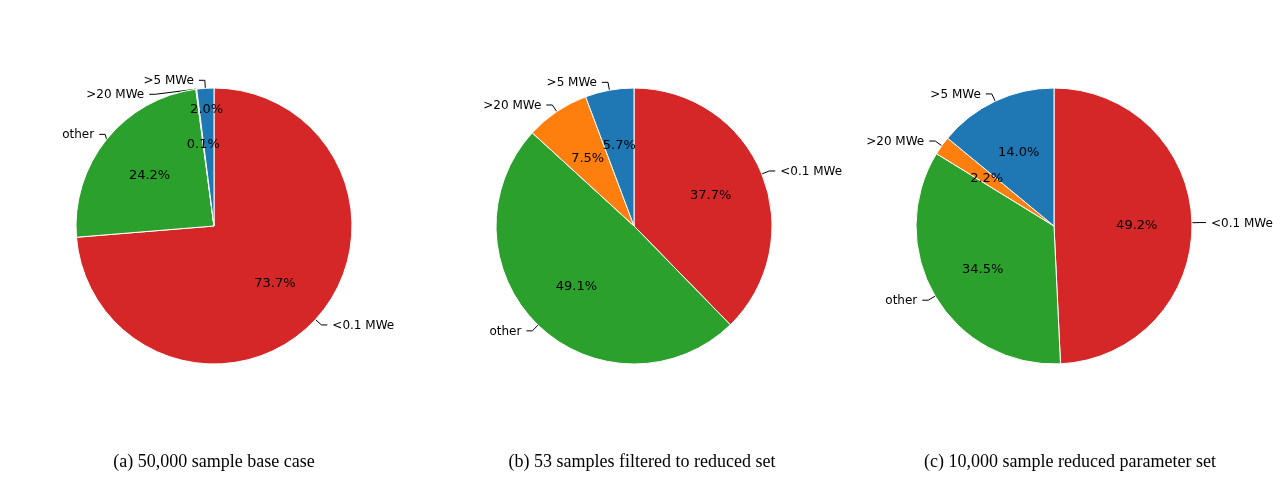 The width and height of the screenshot is (1286, 488). What do you see at coordinates (214, 461) in the screenshot?
I see `text: (a) 50,000 sample base case` at bounding box center [214, 461].